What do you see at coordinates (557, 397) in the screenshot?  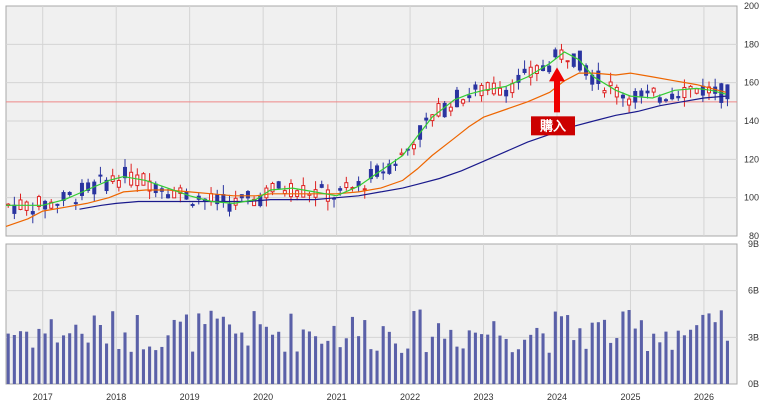 I see `x-tick-label: 2024` at bounding box center [557, 397].